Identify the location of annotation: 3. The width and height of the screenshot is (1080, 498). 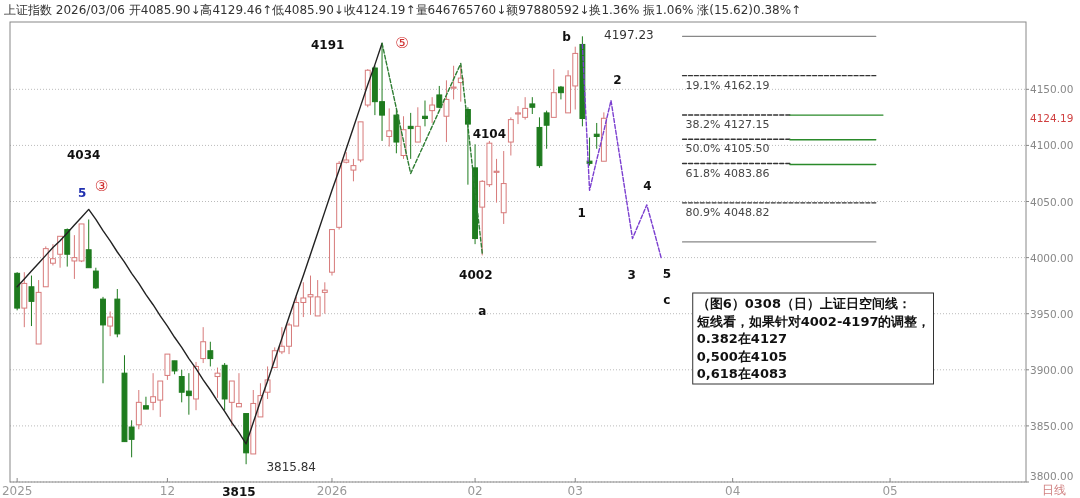
(631, 275).